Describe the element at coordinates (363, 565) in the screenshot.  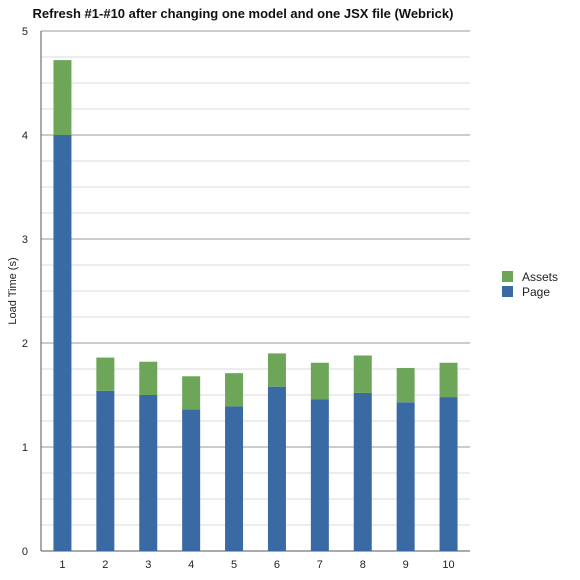
I see `x-tick-label: 8` at that location.